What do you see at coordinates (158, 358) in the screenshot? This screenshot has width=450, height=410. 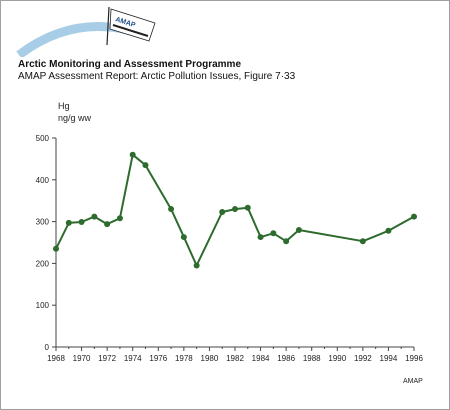 I see `x-tick-label: 1976` at bounding box center [158, 358].